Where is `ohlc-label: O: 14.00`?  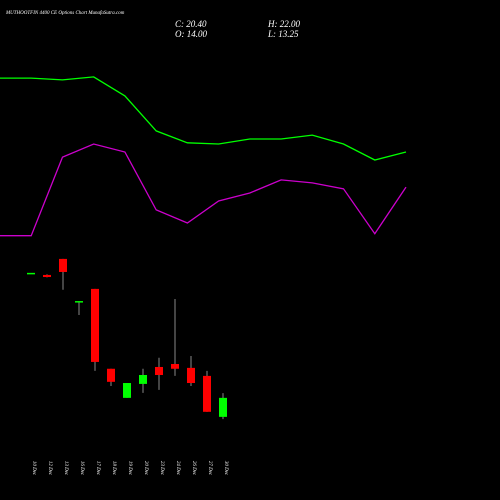 ohlc-label: O: 14.00 is located at coordinates (191, 34).